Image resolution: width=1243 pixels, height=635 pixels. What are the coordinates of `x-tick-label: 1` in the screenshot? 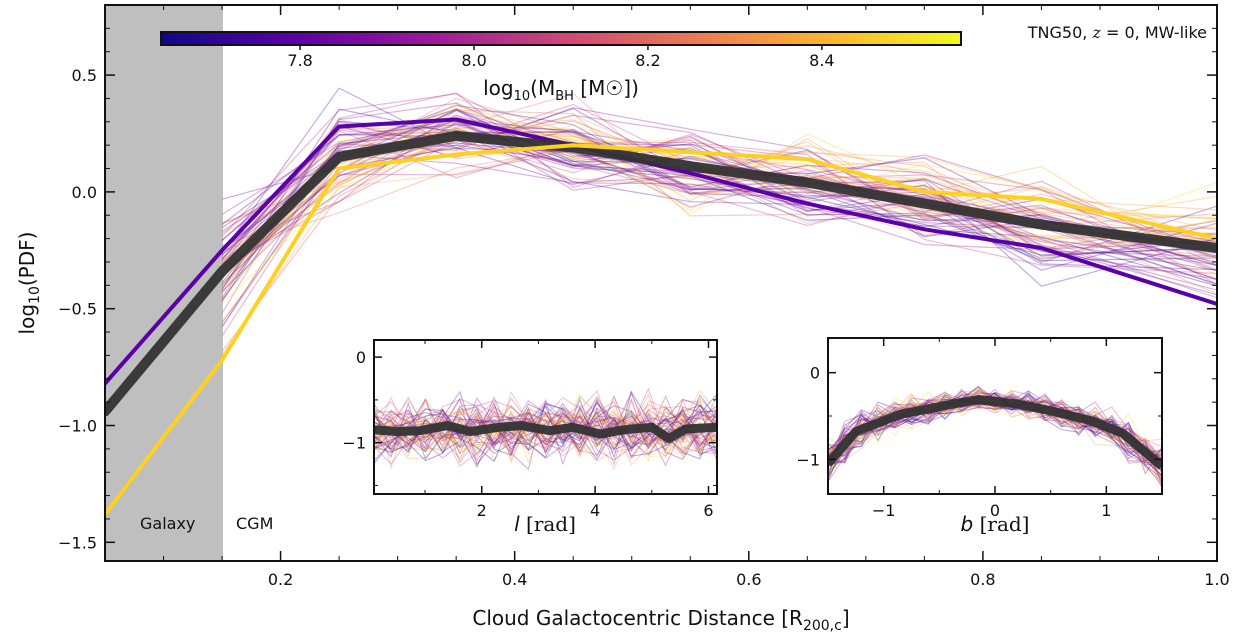 It's located at (1106, 510).